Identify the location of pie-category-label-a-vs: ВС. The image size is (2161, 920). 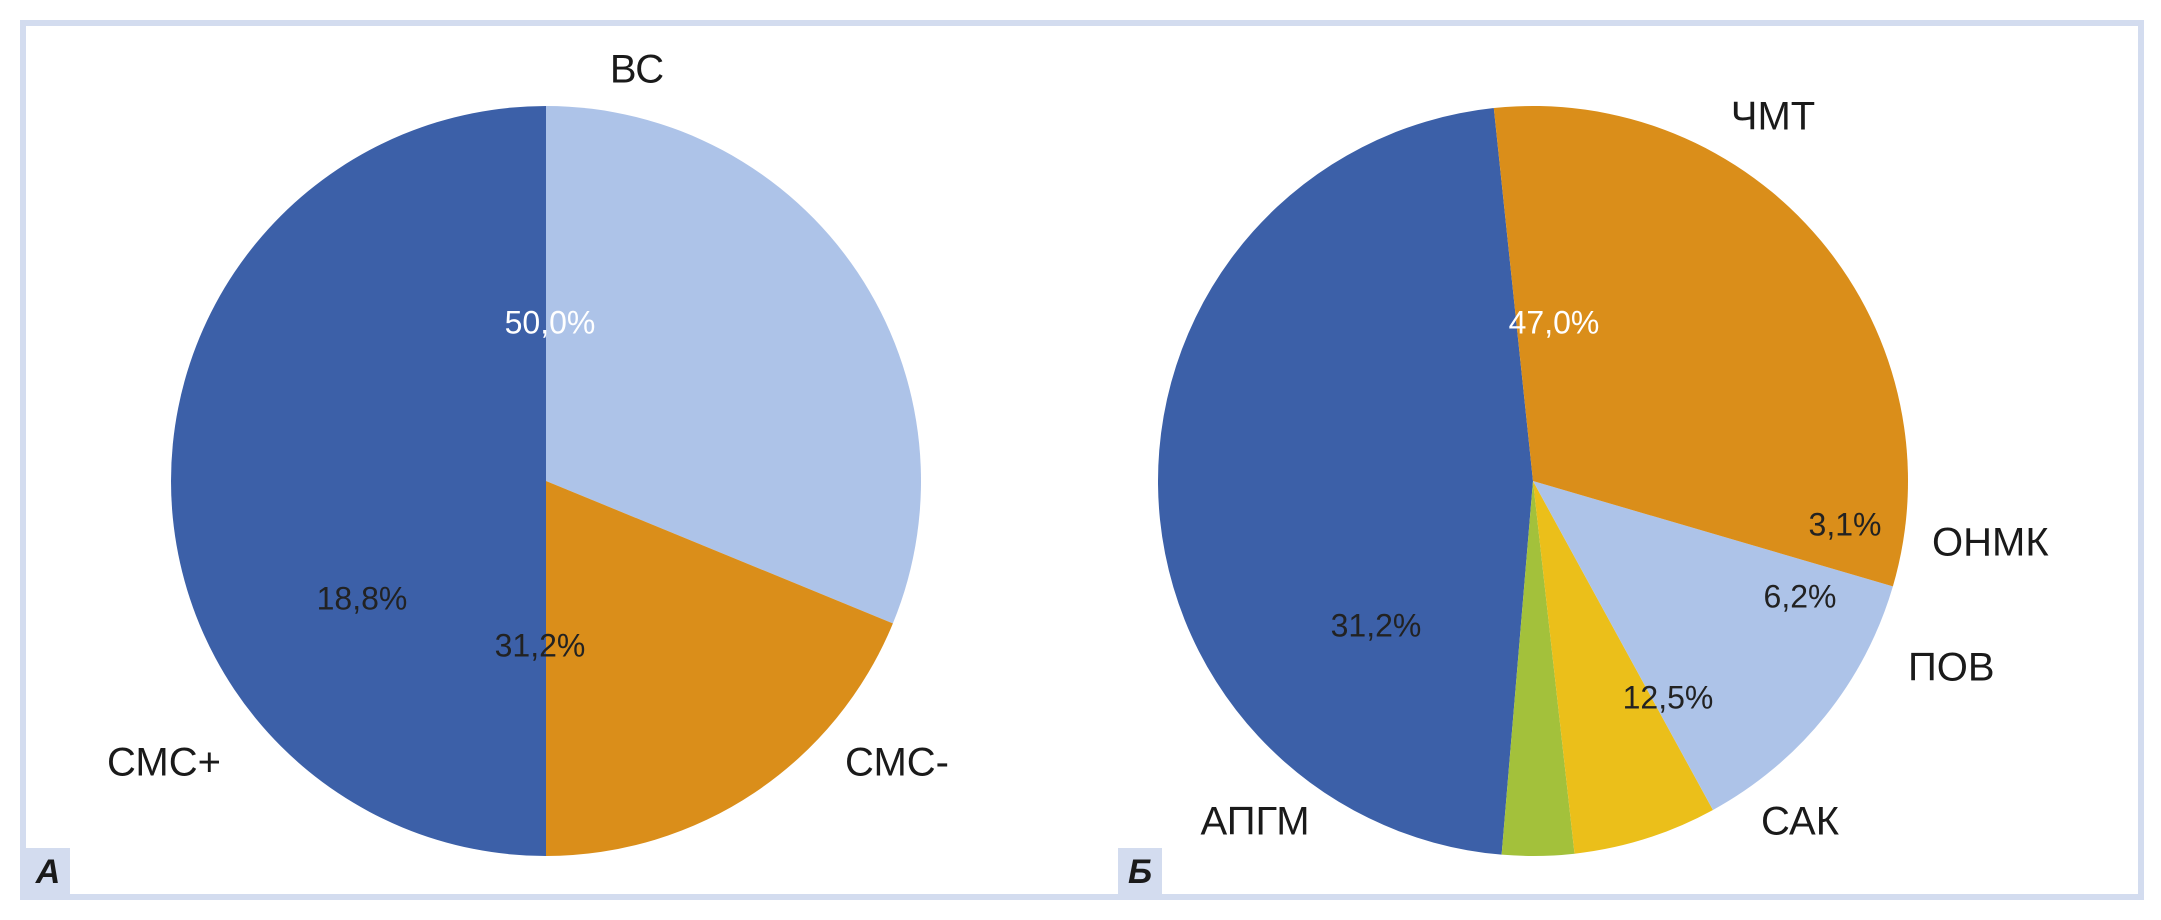
(637, 70).